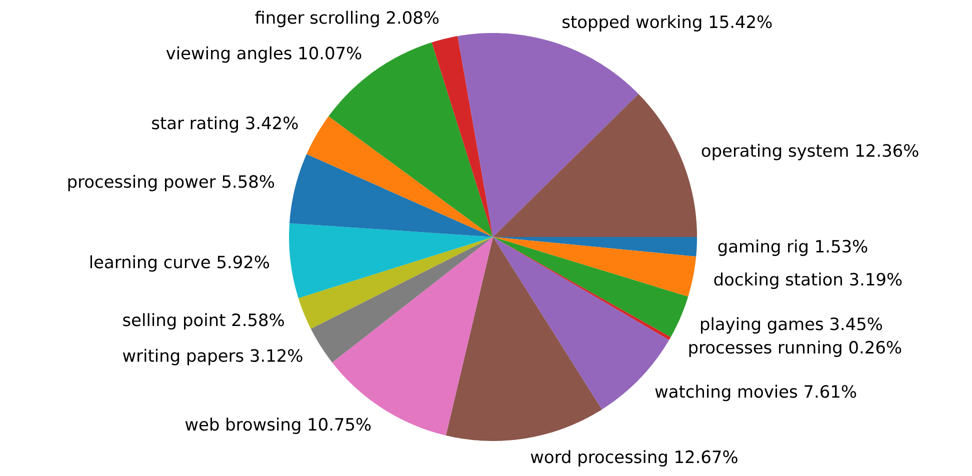 The image size is (972, 476). What do you see at coordinates (765, 348) in the screenshot?
I see `slice-label: processes running` at bounding box center [765, 348].